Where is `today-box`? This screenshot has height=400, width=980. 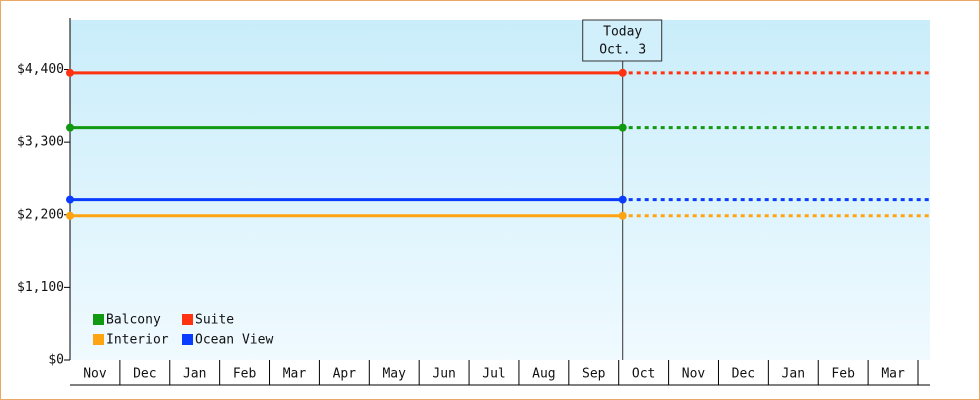 today-box is located at coordinates (622, 40).